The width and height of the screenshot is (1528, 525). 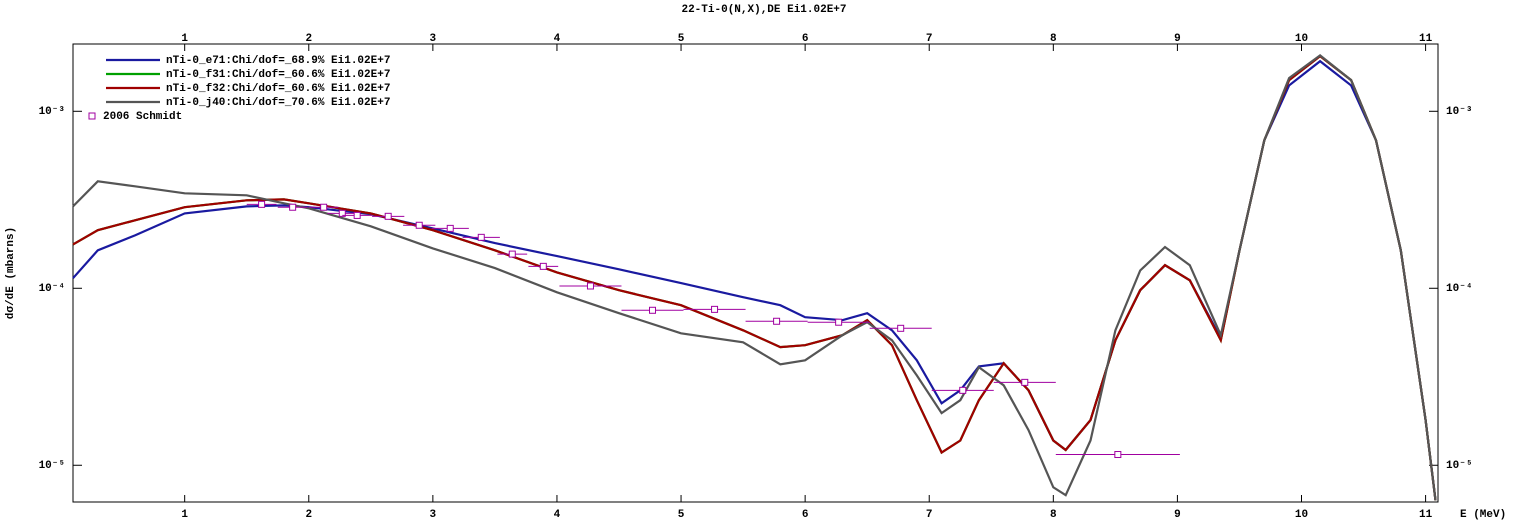 I want to click on x-tick-label: 11, so click(x=1426, y=515).